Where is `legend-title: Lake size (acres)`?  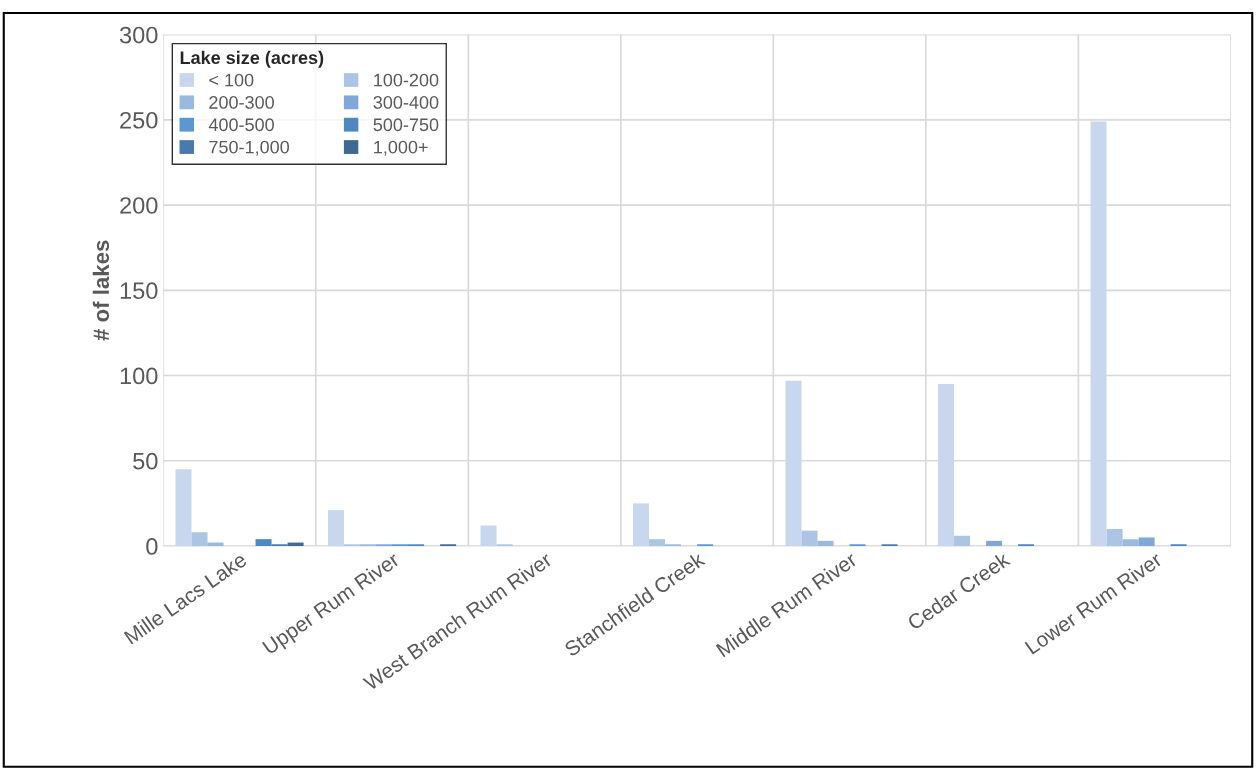 legend-title: Lake size (acres) is located at coordinates (252, 59).